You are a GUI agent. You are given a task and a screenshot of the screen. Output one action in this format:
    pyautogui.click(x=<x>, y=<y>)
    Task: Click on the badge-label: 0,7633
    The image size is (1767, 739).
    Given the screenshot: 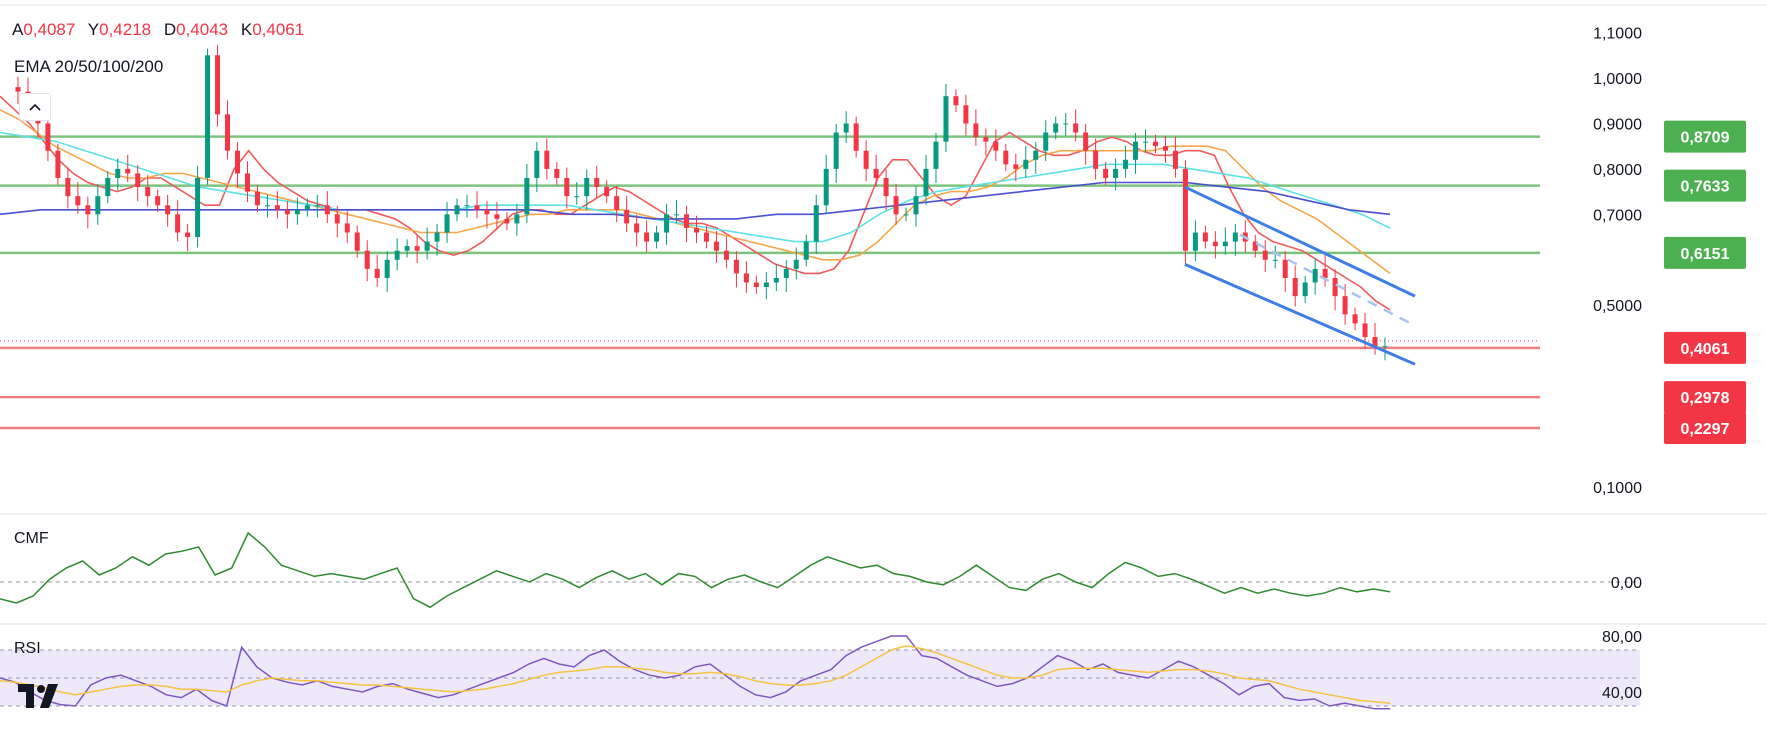 What is the action you would take?
    pyautogui.click(x=1705, y=187)
    